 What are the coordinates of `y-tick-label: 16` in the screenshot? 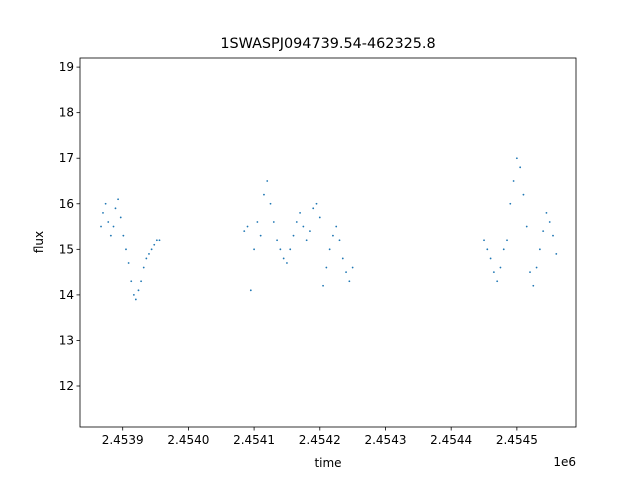 It's located at (66, 204).